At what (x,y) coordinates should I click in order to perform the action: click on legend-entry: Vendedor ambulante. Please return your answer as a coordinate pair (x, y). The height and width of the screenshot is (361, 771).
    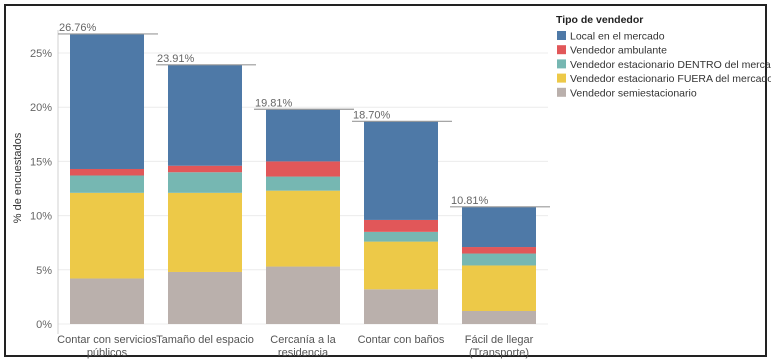
    Looking at the image, I should click on (618, 51).